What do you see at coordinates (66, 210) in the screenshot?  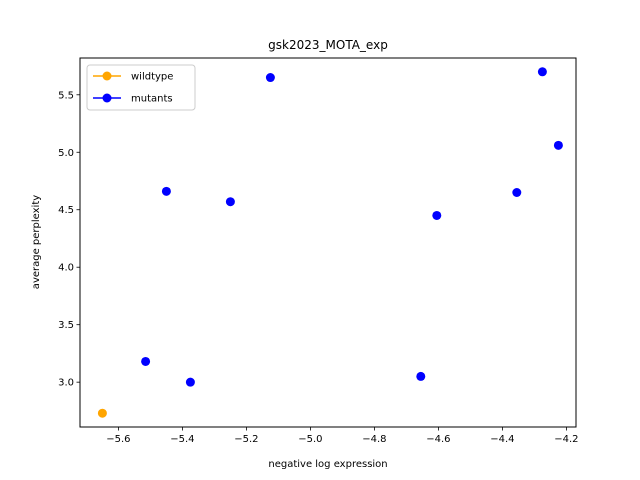 I see `y-tick-label: 4.5` at bounding box center [66, 210].